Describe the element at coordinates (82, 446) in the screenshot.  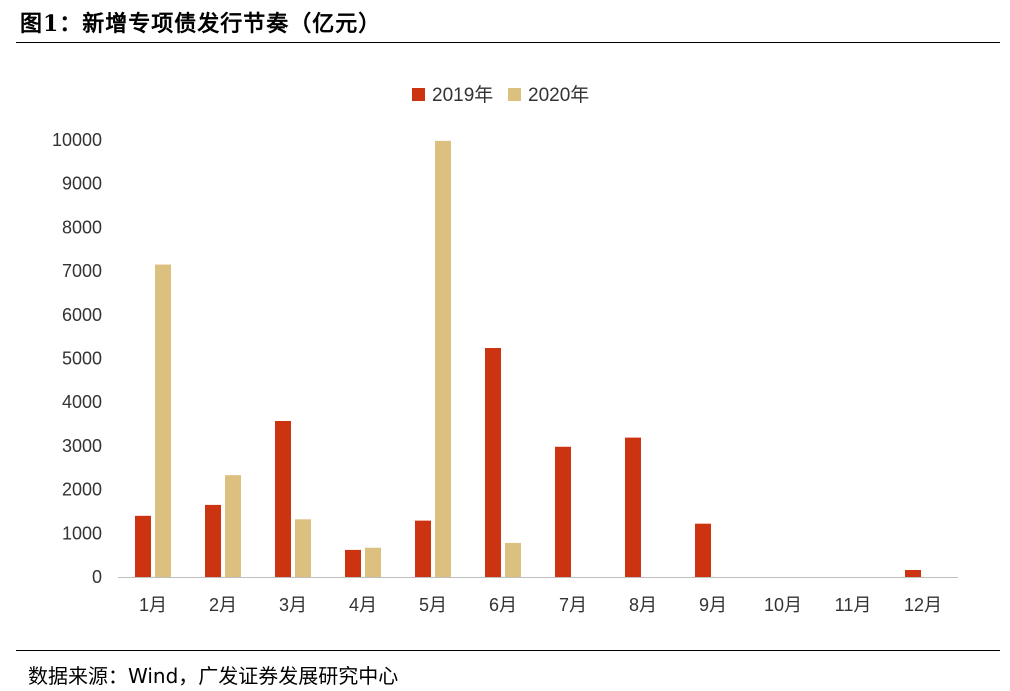
I see `y-tick-label: 3000` at that location.